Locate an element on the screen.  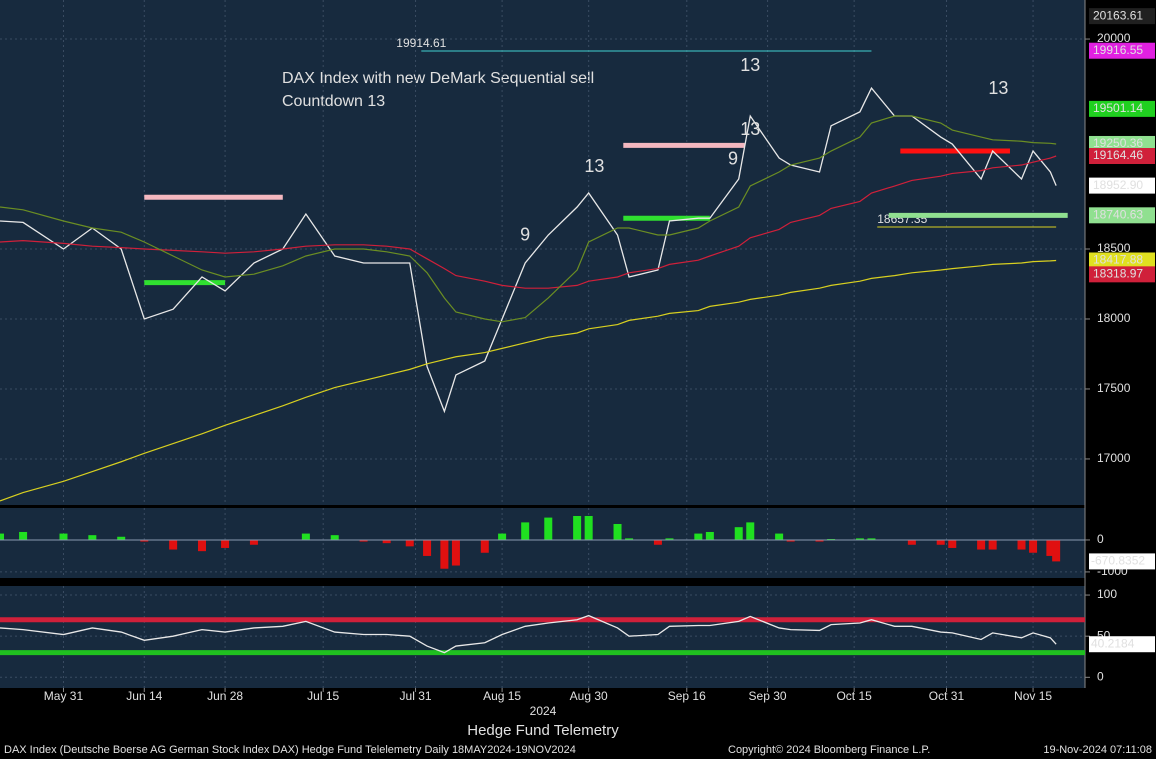
y-tick-label: 17500 is located at coordinates (1114, 388).